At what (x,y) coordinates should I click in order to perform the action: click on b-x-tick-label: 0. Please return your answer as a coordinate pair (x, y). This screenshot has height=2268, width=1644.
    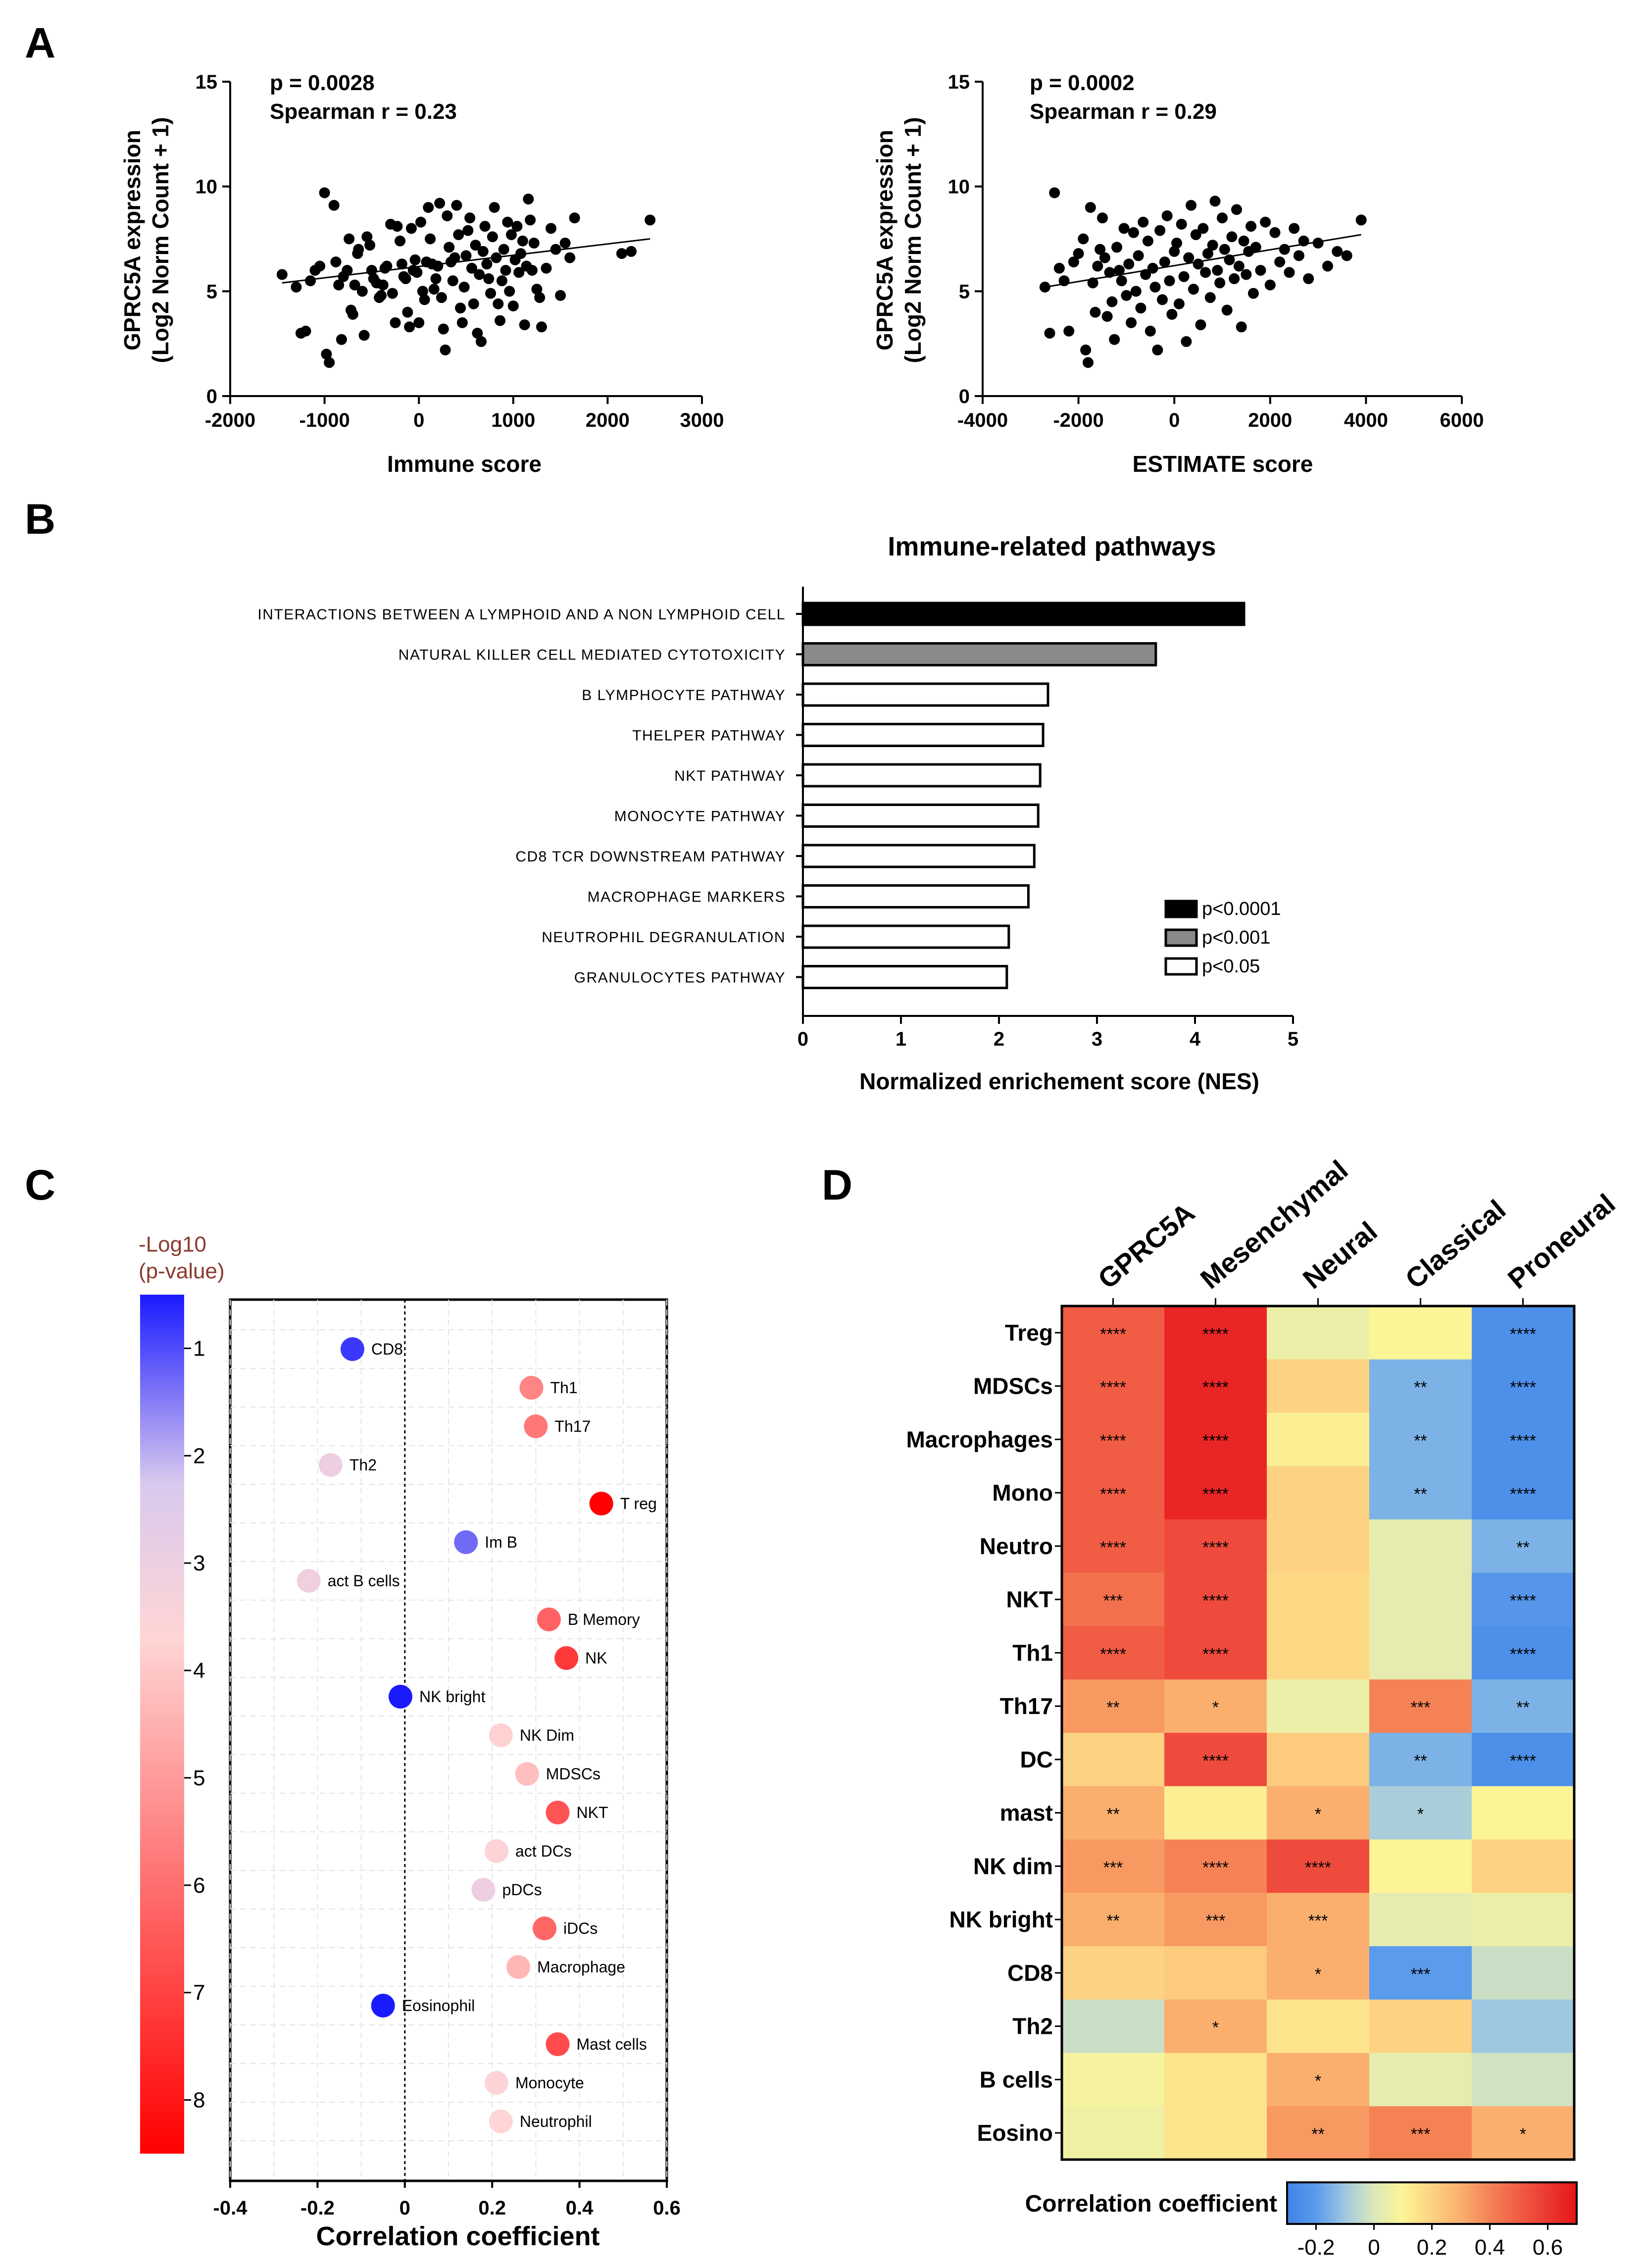
    Looking at the image, I should click on (802, 1039).